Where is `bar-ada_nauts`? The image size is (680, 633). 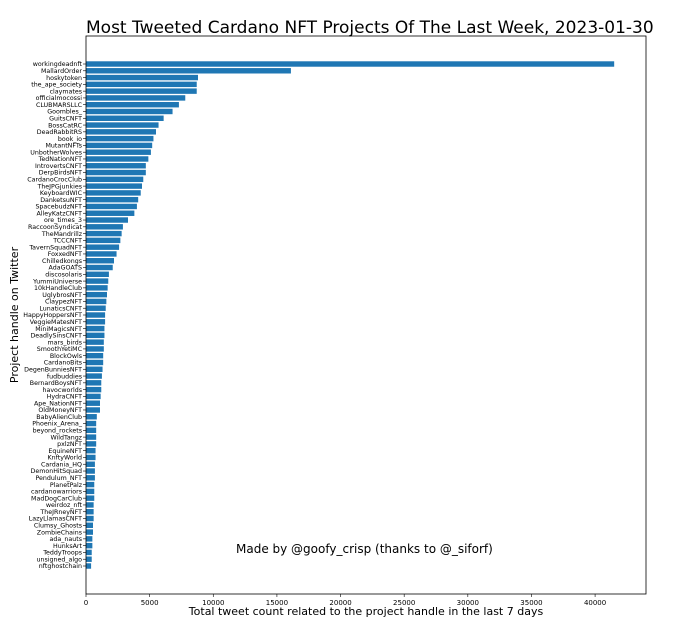
bar-ada_nauts is located at coordinates (89, 539).